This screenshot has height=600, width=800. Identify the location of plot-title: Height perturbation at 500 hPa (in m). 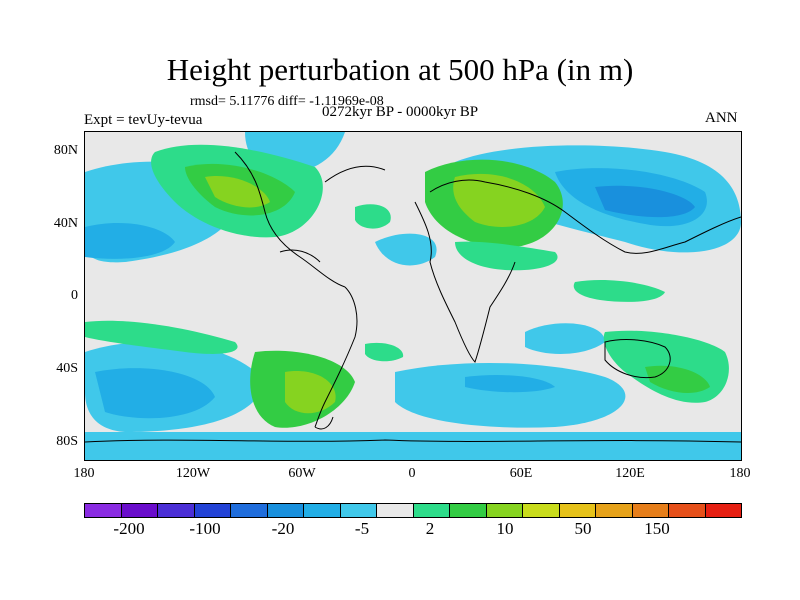
(400, 69).